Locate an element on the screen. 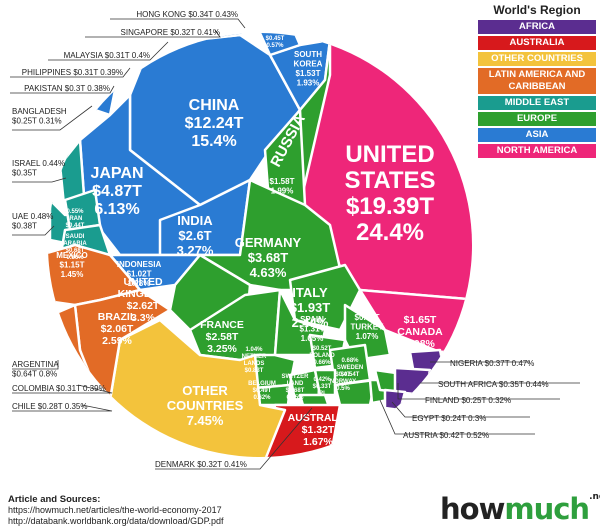 Image resolution: width=600 pixels, height=530 pixels. callout-hong-kong: HONG KONG $0.34T 0.43% is located at coordinates (187, 14).